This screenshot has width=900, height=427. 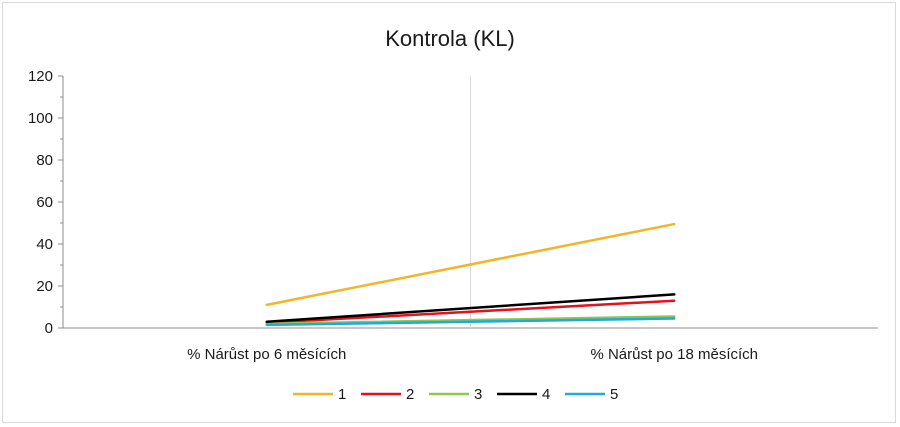 I want to click on y-tick-label: 0, so click(x=49, y=328).